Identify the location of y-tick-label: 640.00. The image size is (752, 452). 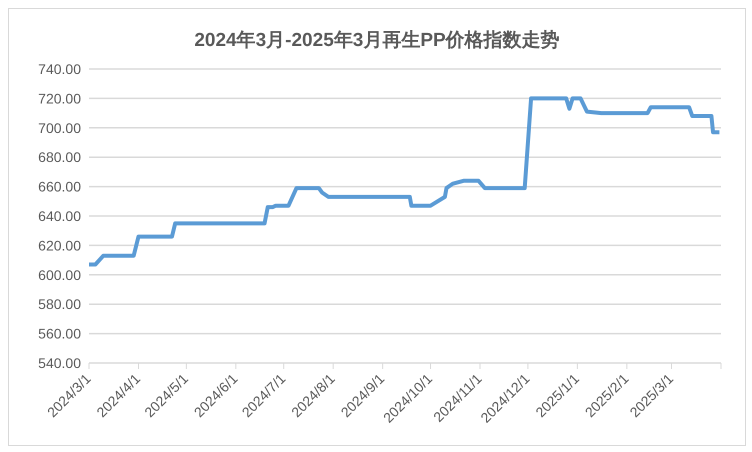
(60, 216).